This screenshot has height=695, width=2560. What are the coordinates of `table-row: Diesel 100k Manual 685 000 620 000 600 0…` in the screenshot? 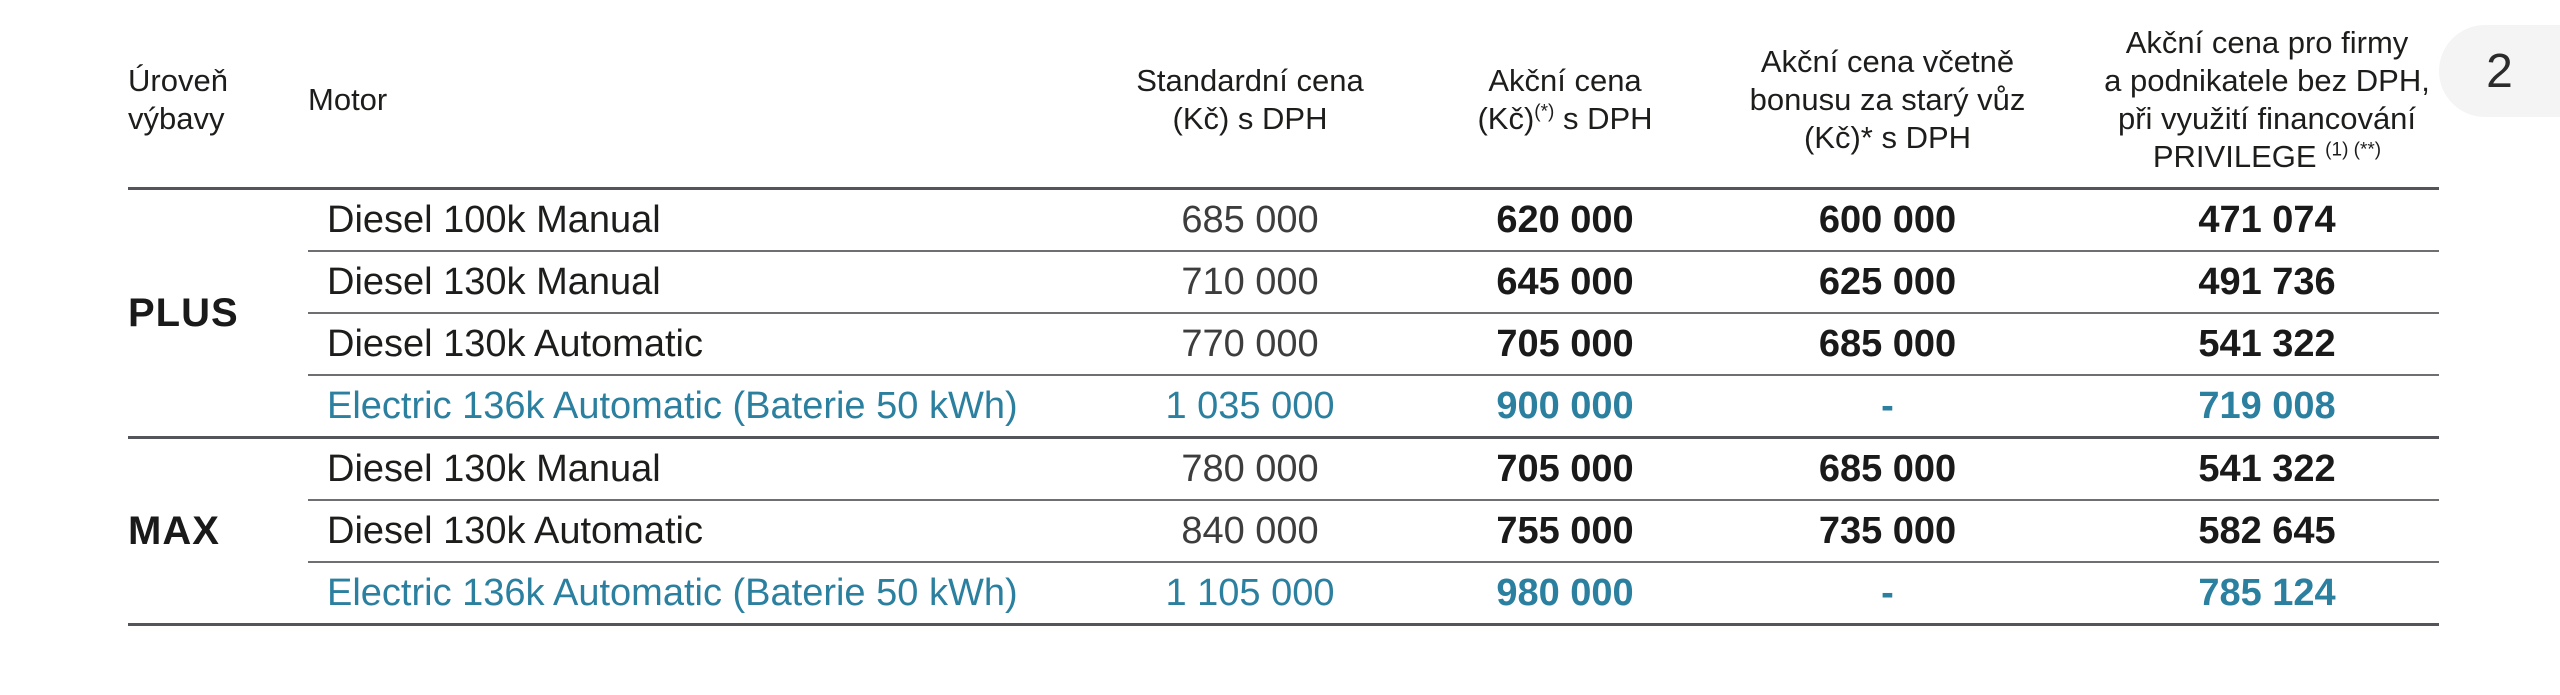 It's located at (1373, 220).